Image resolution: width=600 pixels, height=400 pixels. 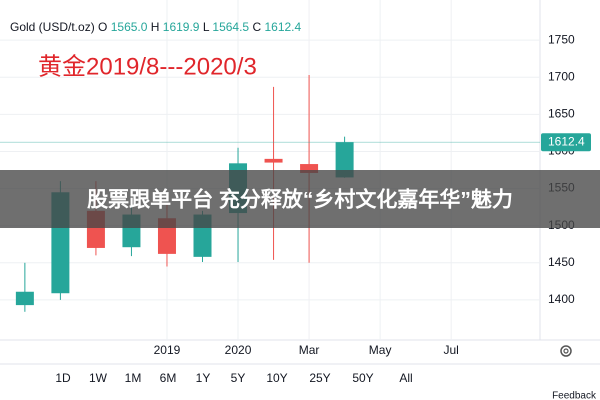 What do you see at coordinates (206, 27) in the screenshot?
I see `ohlc-key: L` at bounding box center [206, 27].